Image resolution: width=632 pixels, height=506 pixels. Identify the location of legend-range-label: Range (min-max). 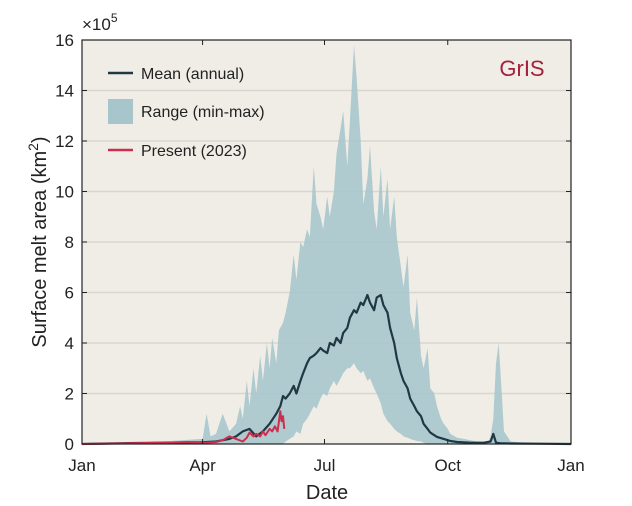
(203, 112).